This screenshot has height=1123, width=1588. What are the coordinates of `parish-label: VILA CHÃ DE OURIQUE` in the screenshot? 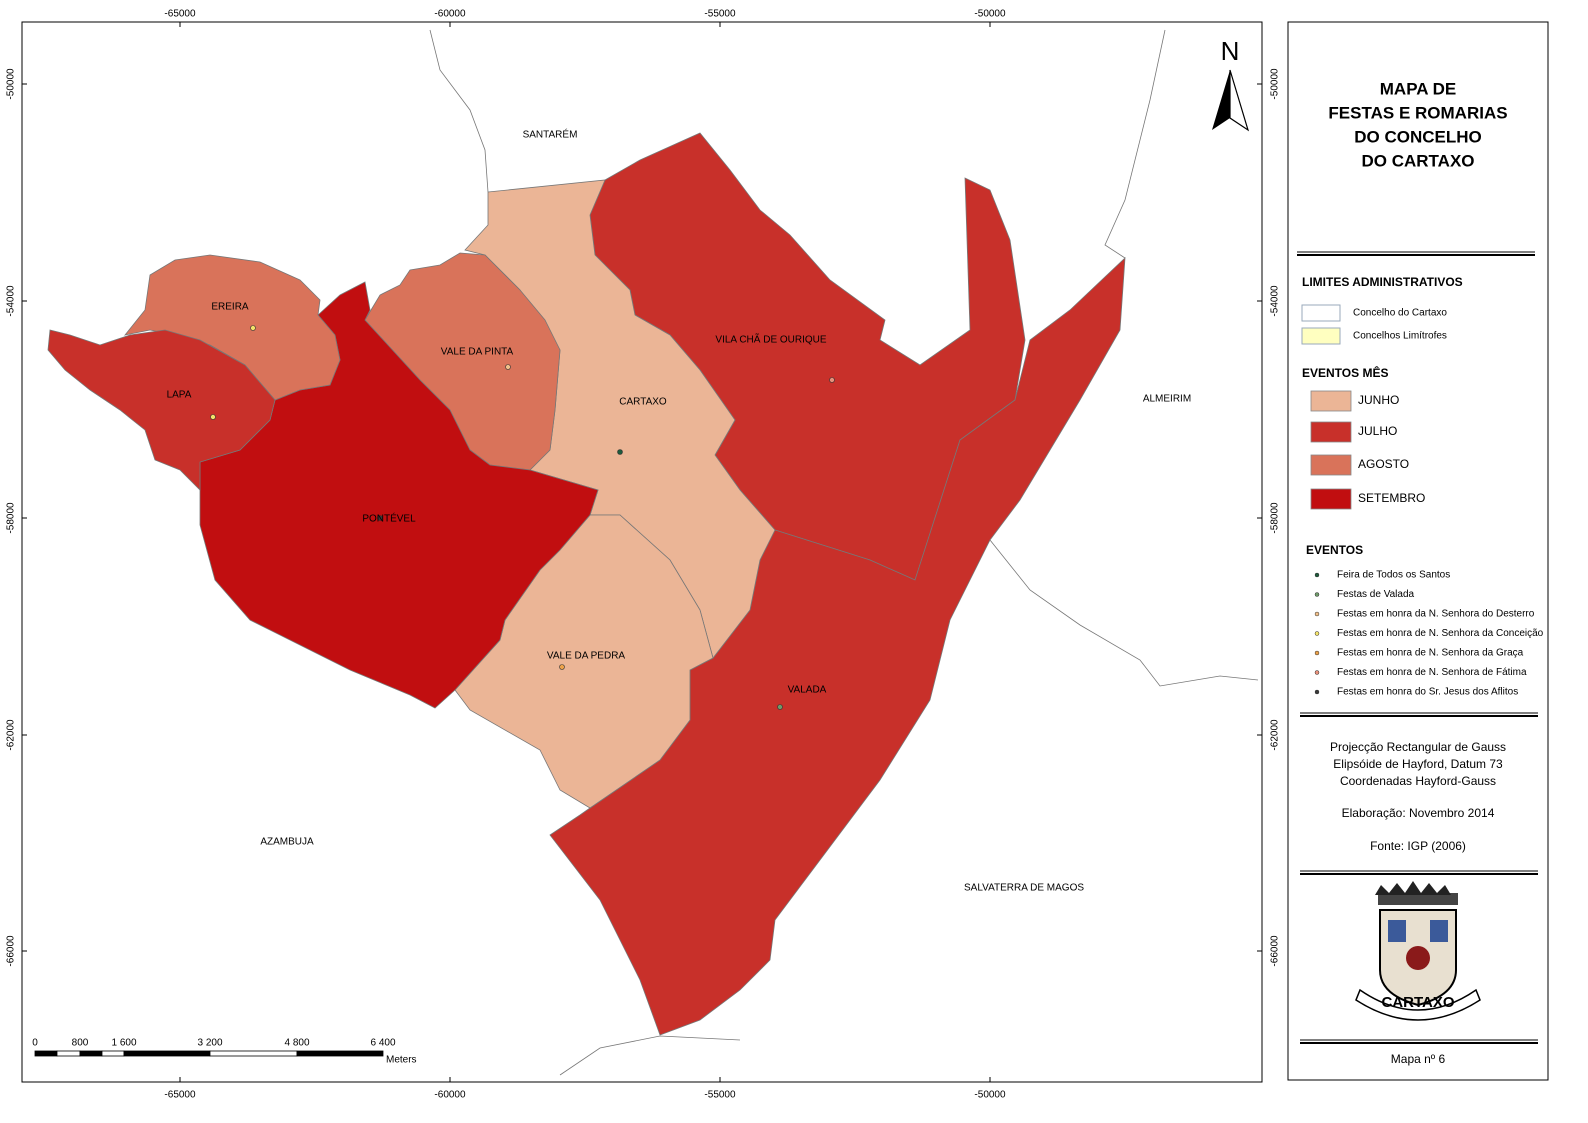 It's located at (770, 339).